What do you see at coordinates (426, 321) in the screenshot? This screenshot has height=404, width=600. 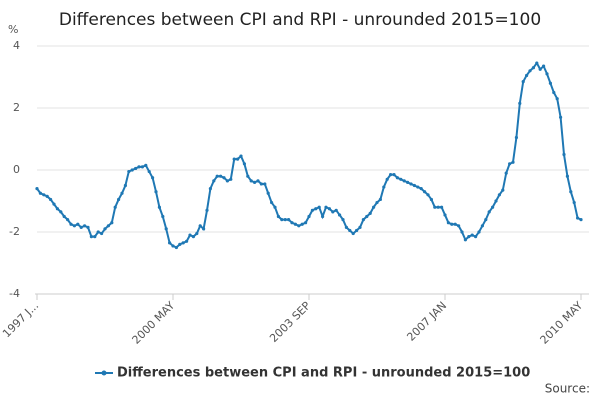 I see `x-tick-label: 2007 JAN` at bounding box center [426, 321].